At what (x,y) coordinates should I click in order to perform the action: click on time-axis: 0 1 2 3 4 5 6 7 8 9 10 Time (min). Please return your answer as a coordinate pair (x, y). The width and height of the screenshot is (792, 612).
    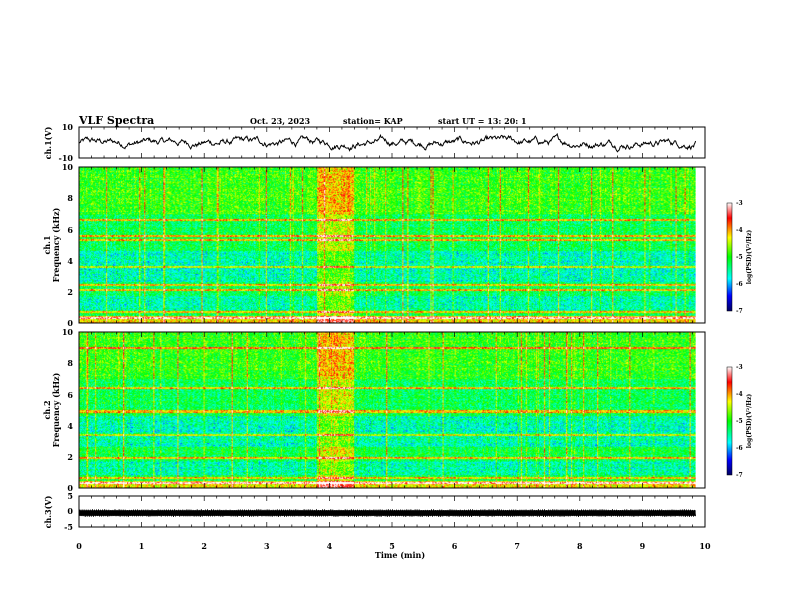
    Looking at the image, I should click on (393, 550).